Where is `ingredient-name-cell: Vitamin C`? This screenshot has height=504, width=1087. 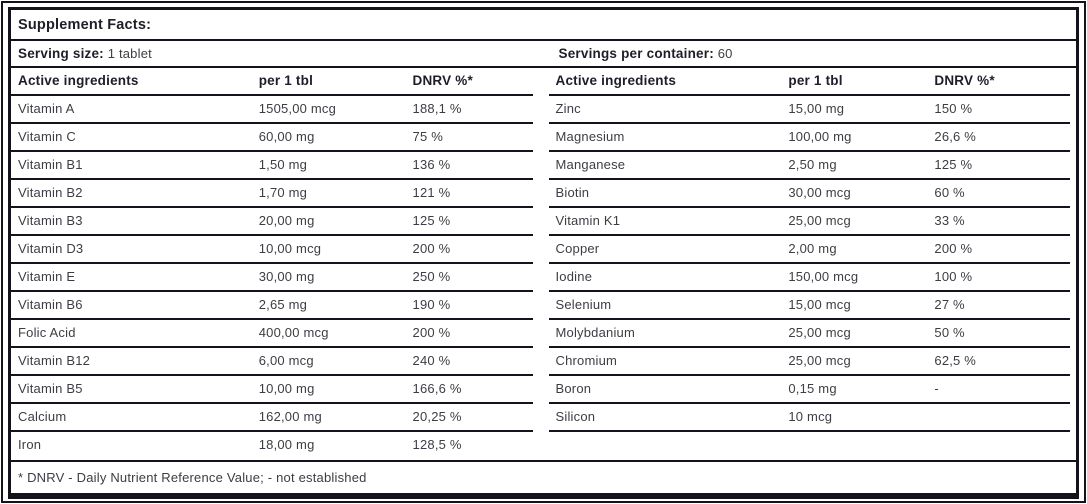
ingredient-name-cell: Vitamin C is located at coordinates (47, 136).